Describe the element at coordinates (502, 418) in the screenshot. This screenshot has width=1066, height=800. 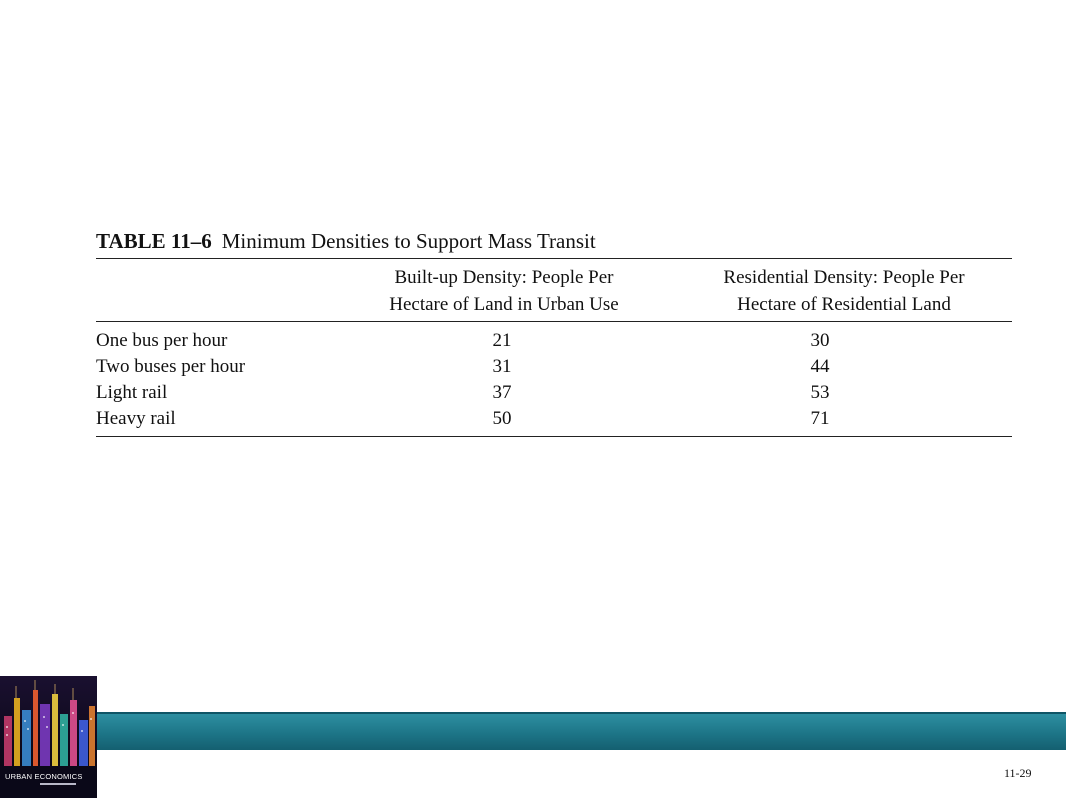
I see `built-up-value: 50` at that location.